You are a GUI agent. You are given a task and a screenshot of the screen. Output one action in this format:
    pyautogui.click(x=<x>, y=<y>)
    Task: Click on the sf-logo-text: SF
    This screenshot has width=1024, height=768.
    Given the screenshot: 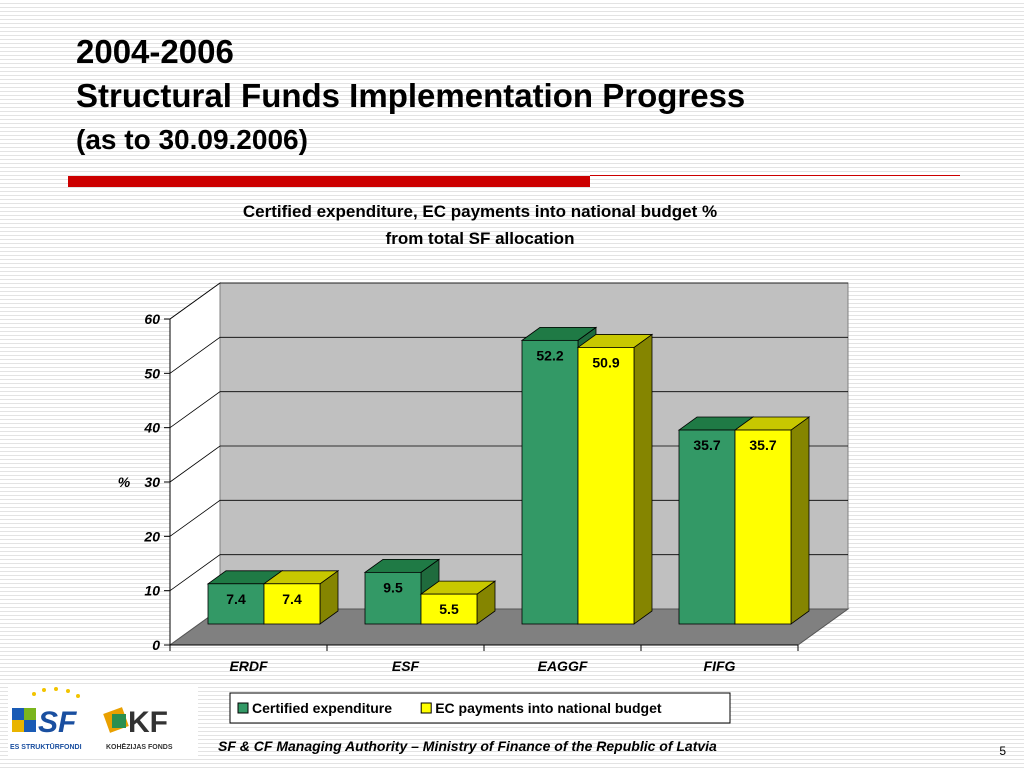 What is the action you would take?
    pyautogui.click(x=57, y=722)
    